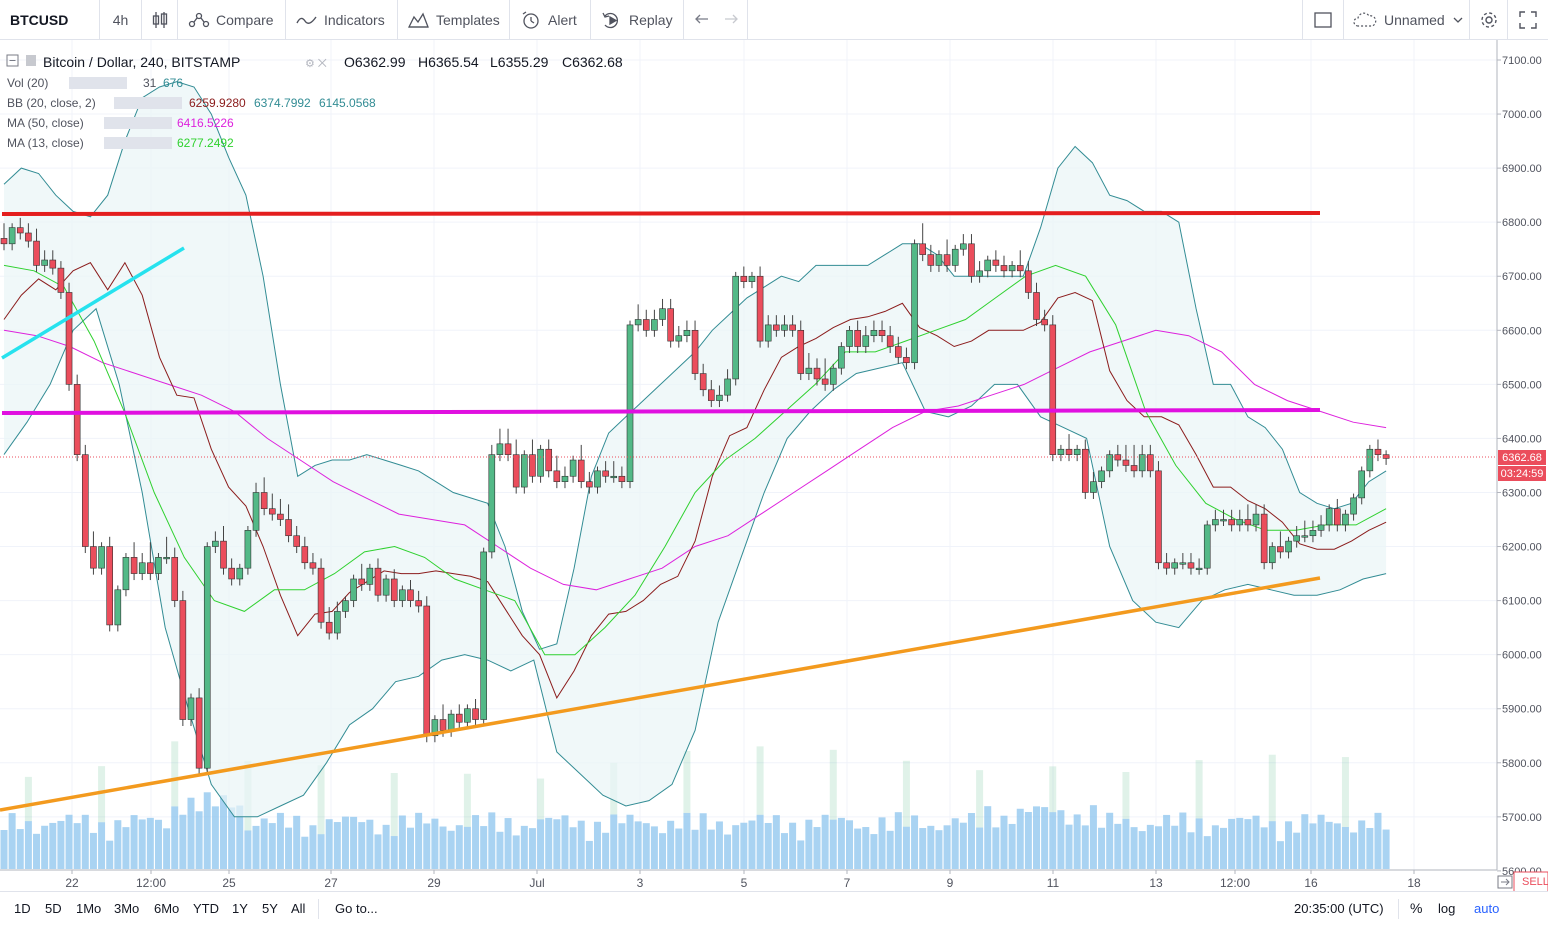  I want to click on bb-legend-buttons, so click(148, 103).